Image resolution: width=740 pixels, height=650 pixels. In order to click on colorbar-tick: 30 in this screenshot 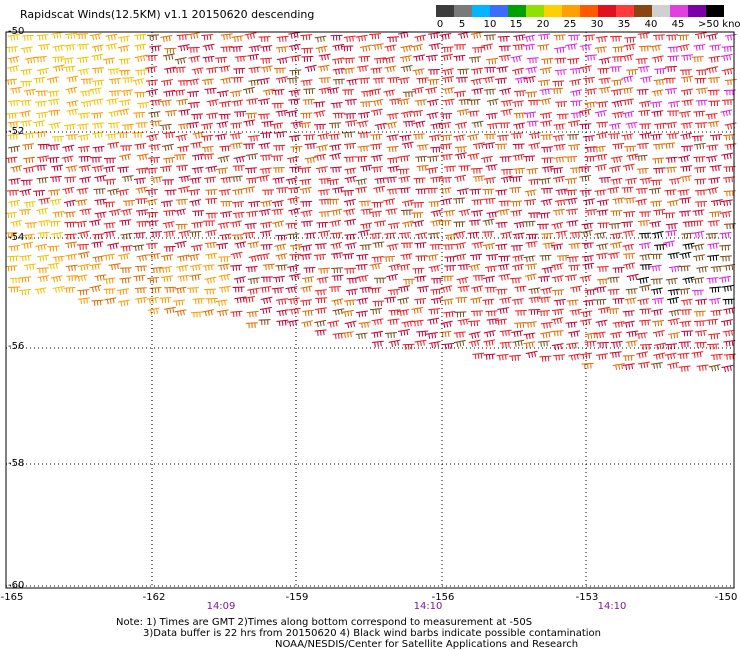, I will do `click(597, 24)`.